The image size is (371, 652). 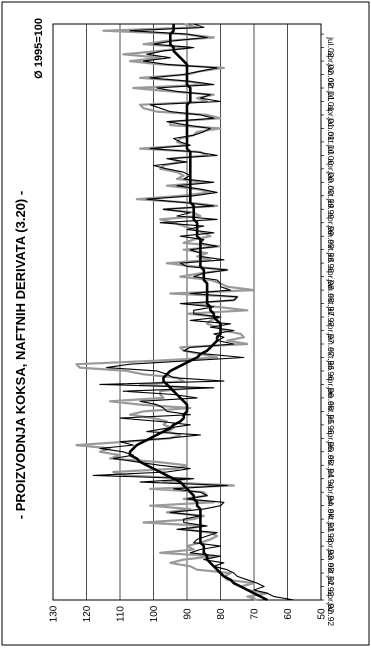 What do you see at coordinates (331, 317) in the screenshot?
I see `time-tick-label: jul.97` at bounding box center [331, 317].